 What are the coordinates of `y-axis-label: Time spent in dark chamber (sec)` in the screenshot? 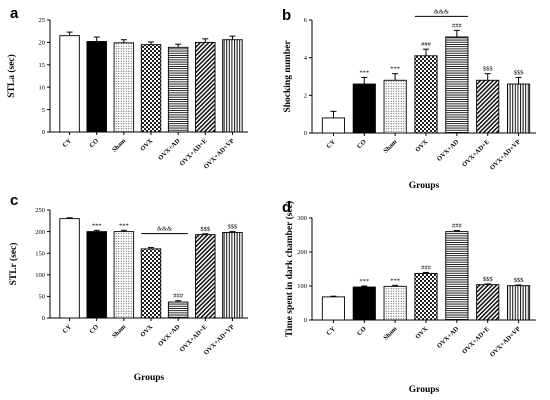 It's located at (289, 269).